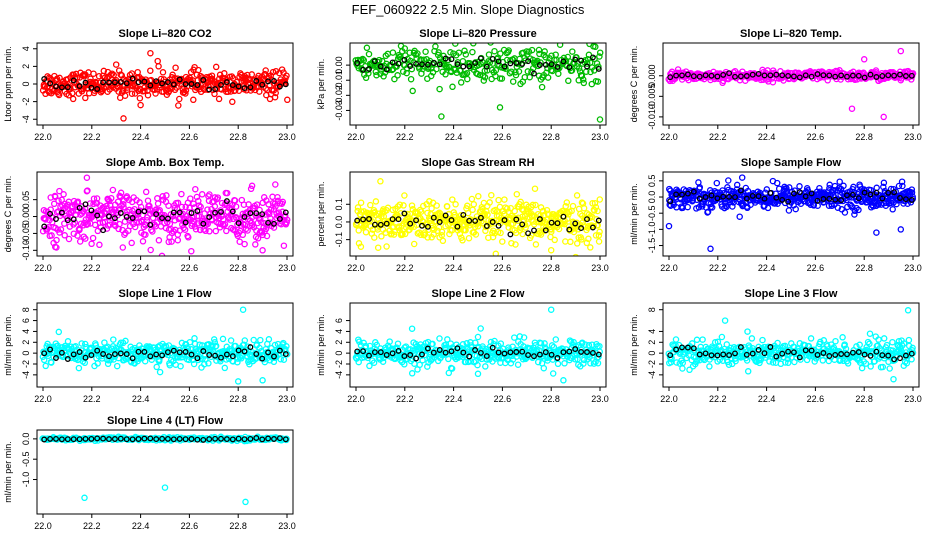  Describe the element at coordinates (26, 83) in the screenshot. I see `y-tick-label: 0` at that location.